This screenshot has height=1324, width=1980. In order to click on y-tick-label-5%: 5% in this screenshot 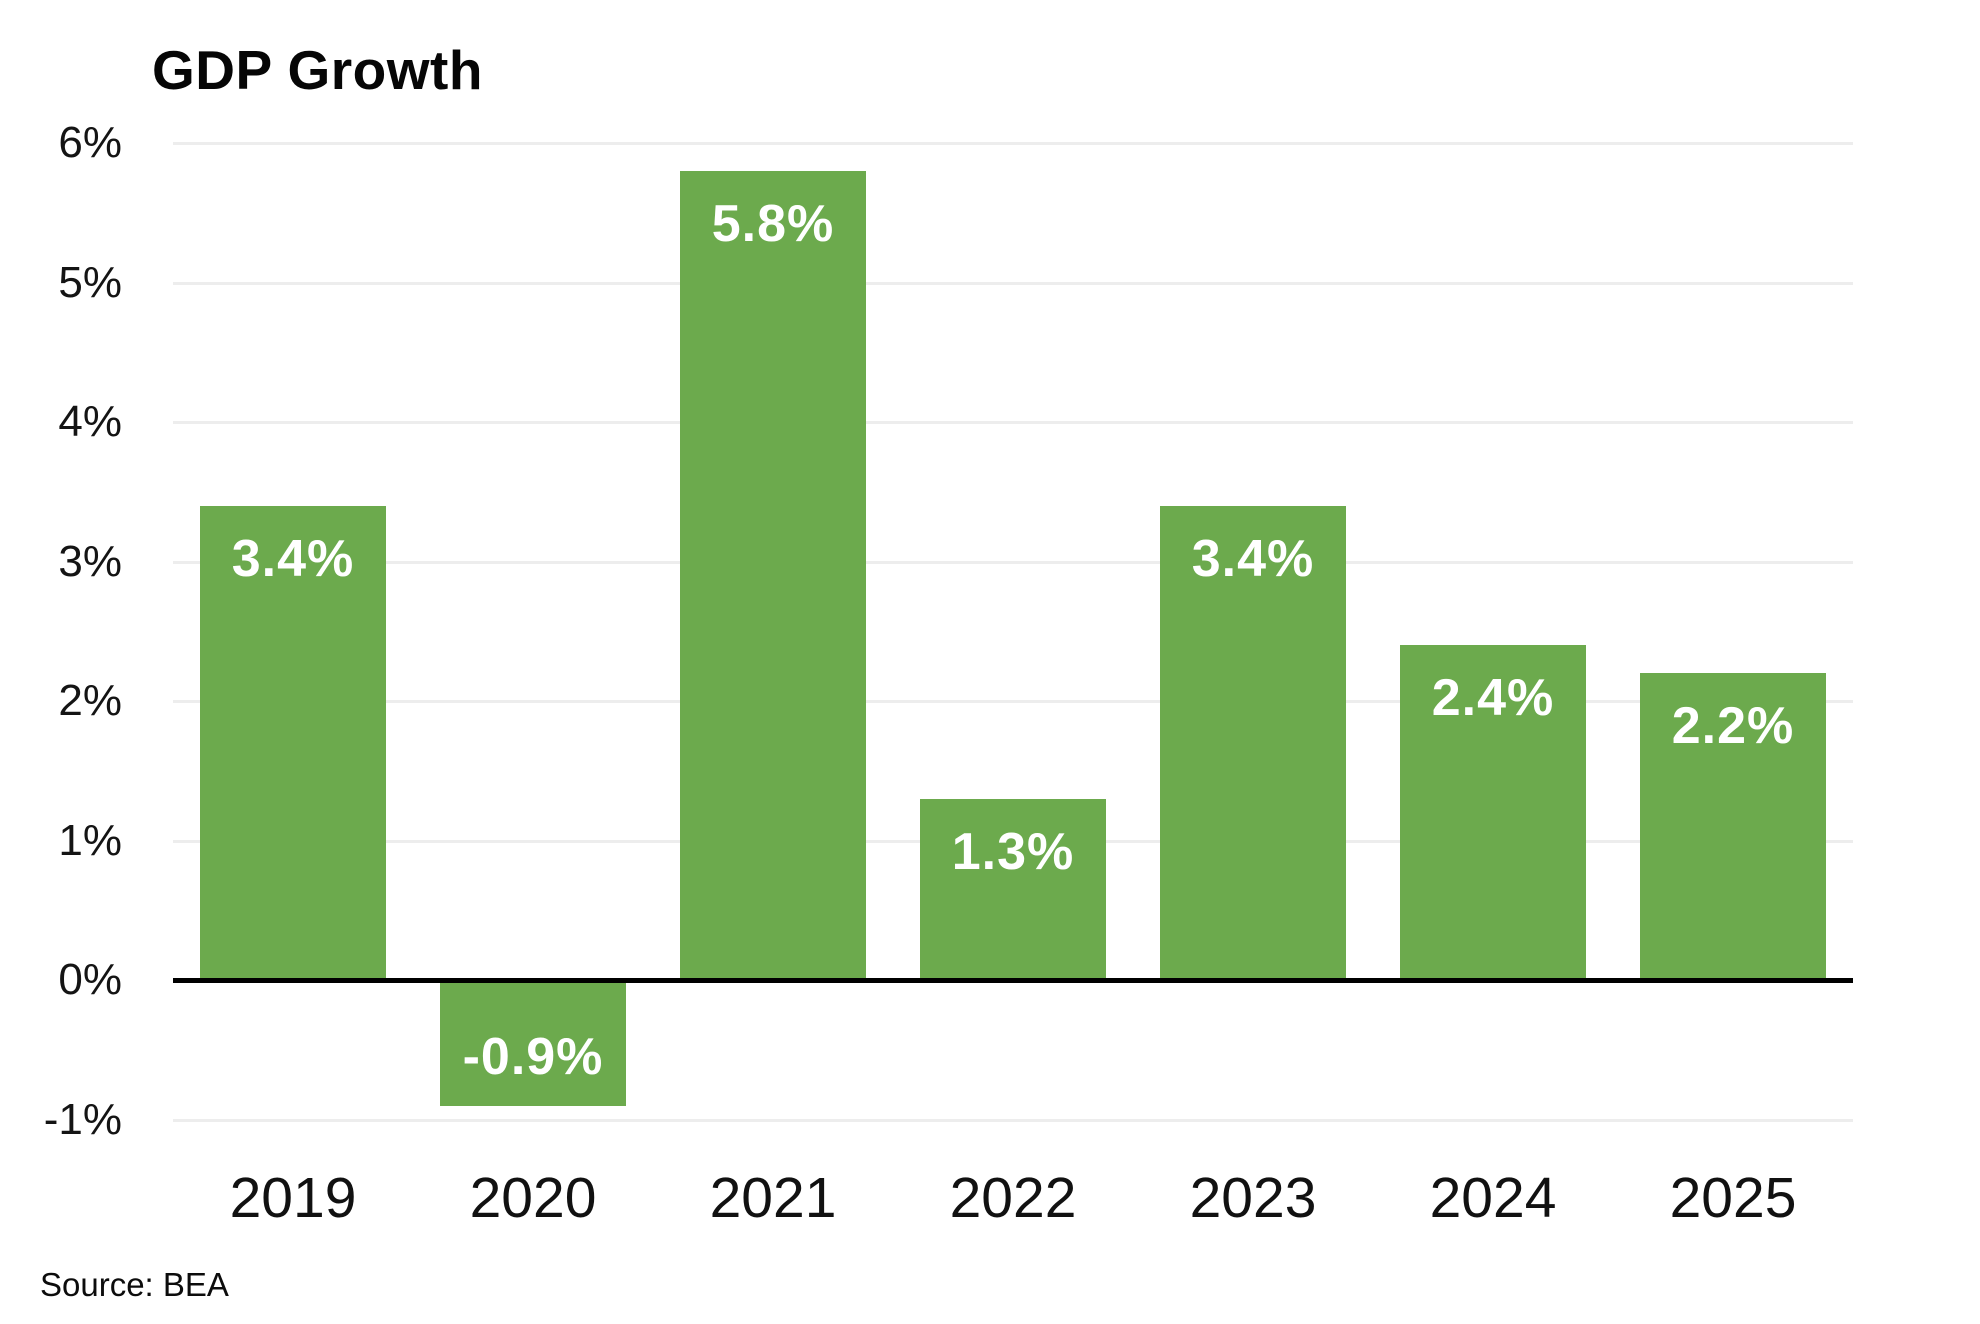, I will do `click(90, 282)`.